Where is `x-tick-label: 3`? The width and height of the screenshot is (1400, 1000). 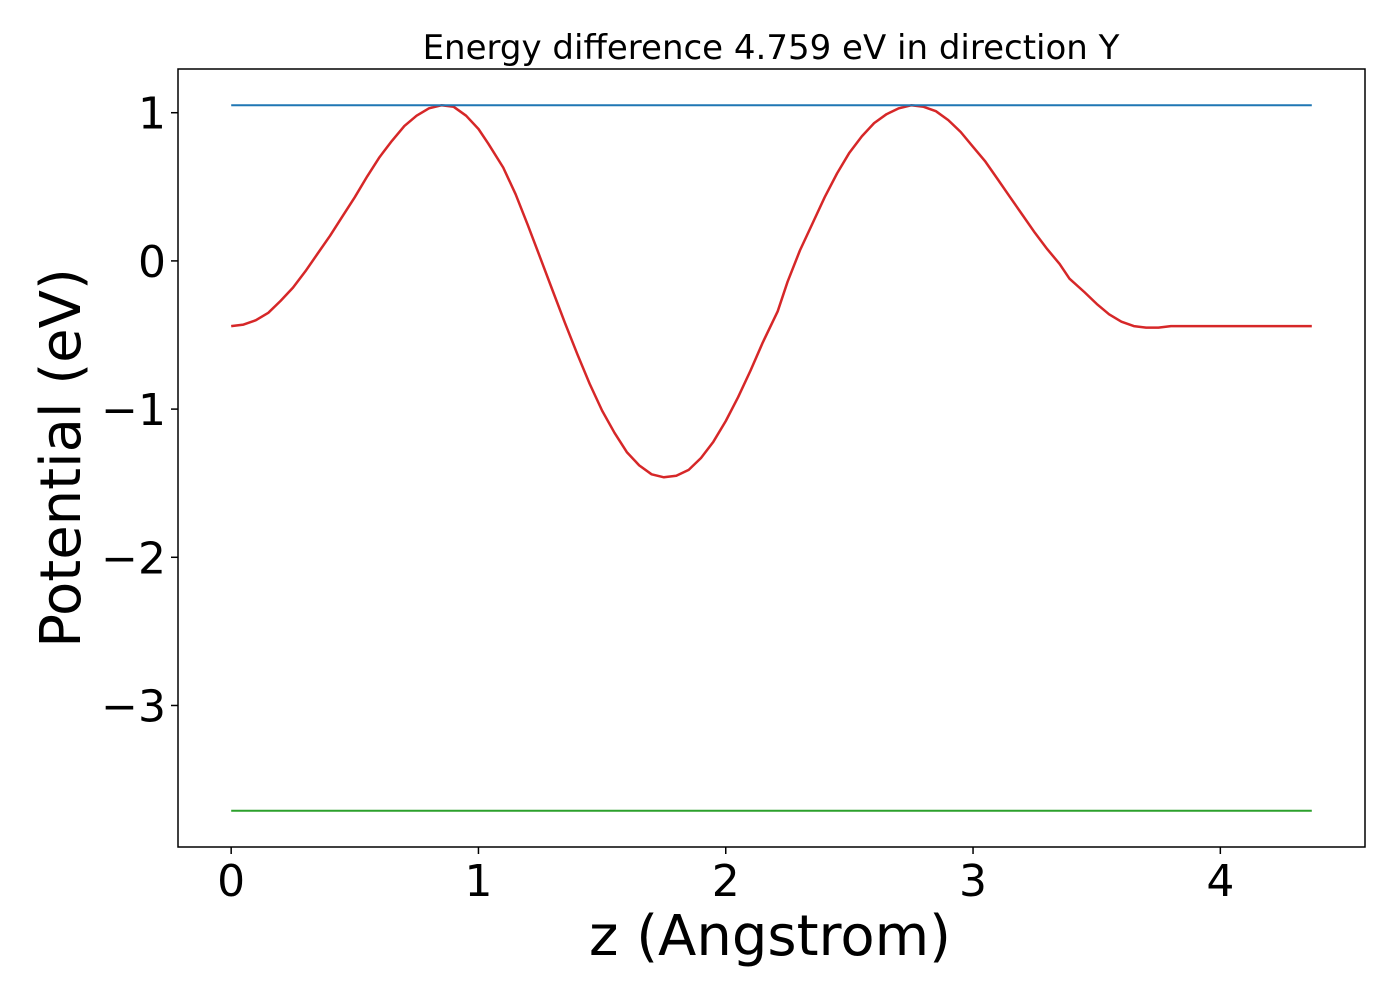 x-tick-label: 3 is located at coordinates (973, 881).